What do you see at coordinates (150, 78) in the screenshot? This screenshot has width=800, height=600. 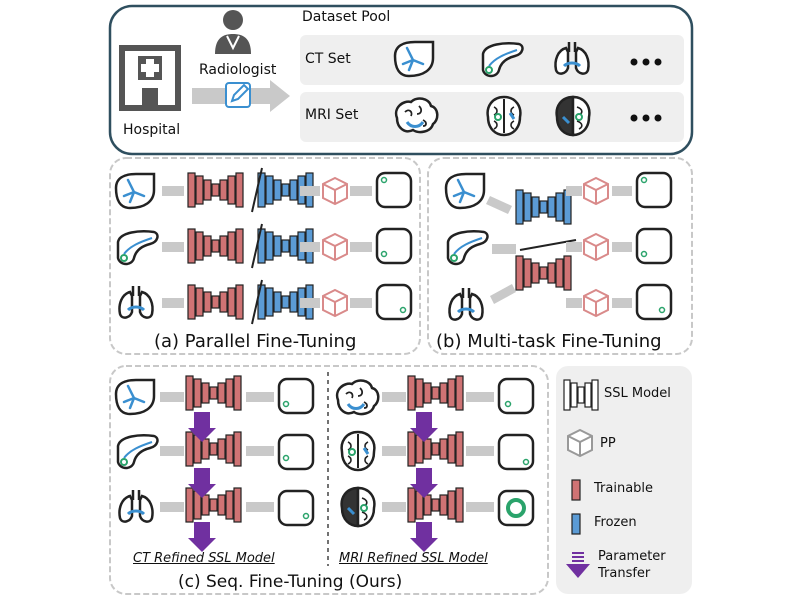 I see `hospital-icon` at bounding box center [150, 78].